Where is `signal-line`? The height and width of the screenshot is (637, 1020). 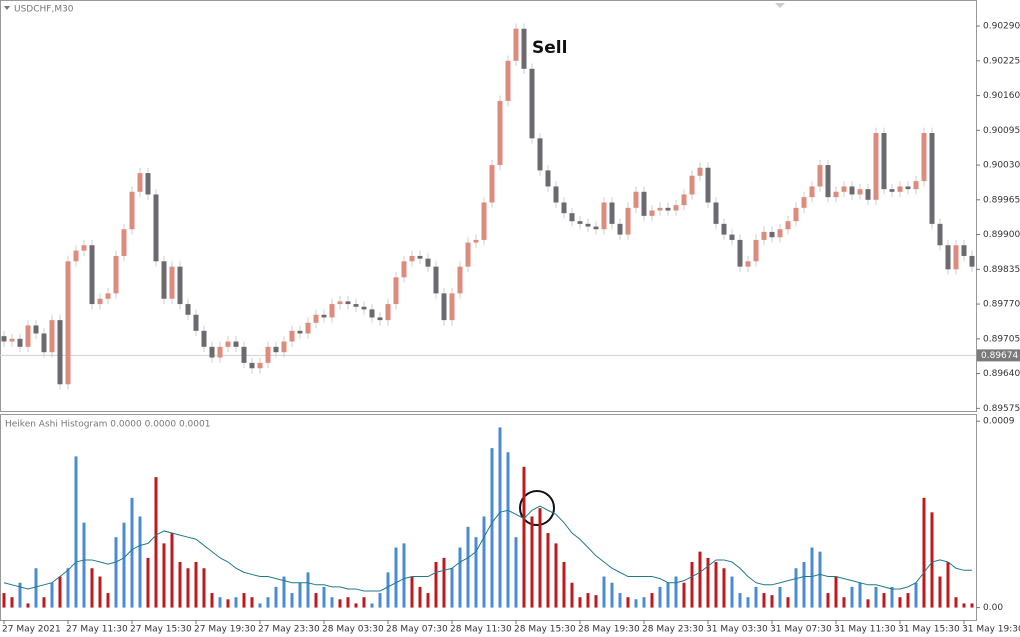
signal-line is located at coordinates (487, 548).